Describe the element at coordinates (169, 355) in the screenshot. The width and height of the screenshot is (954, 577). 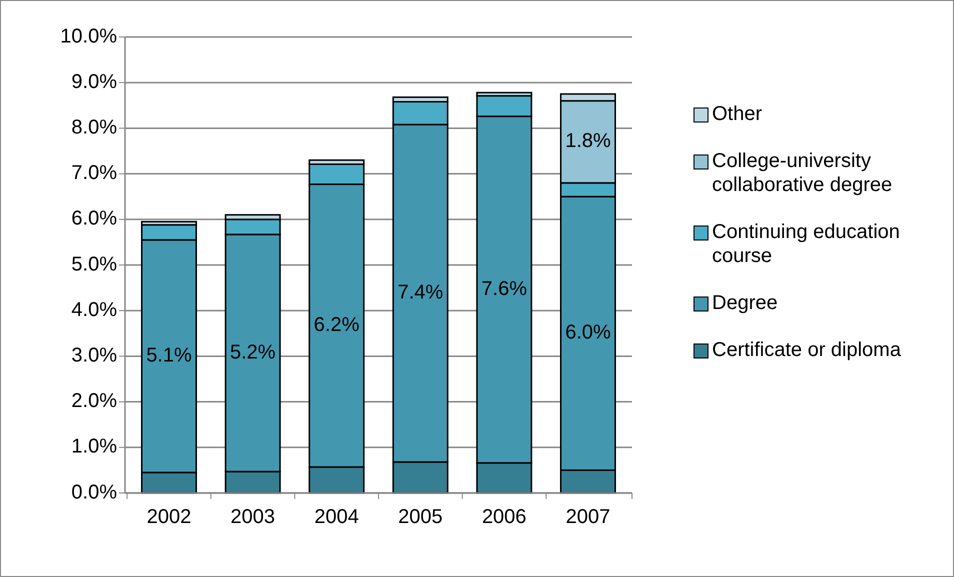
I see `data-label: 5.1%` at that location.